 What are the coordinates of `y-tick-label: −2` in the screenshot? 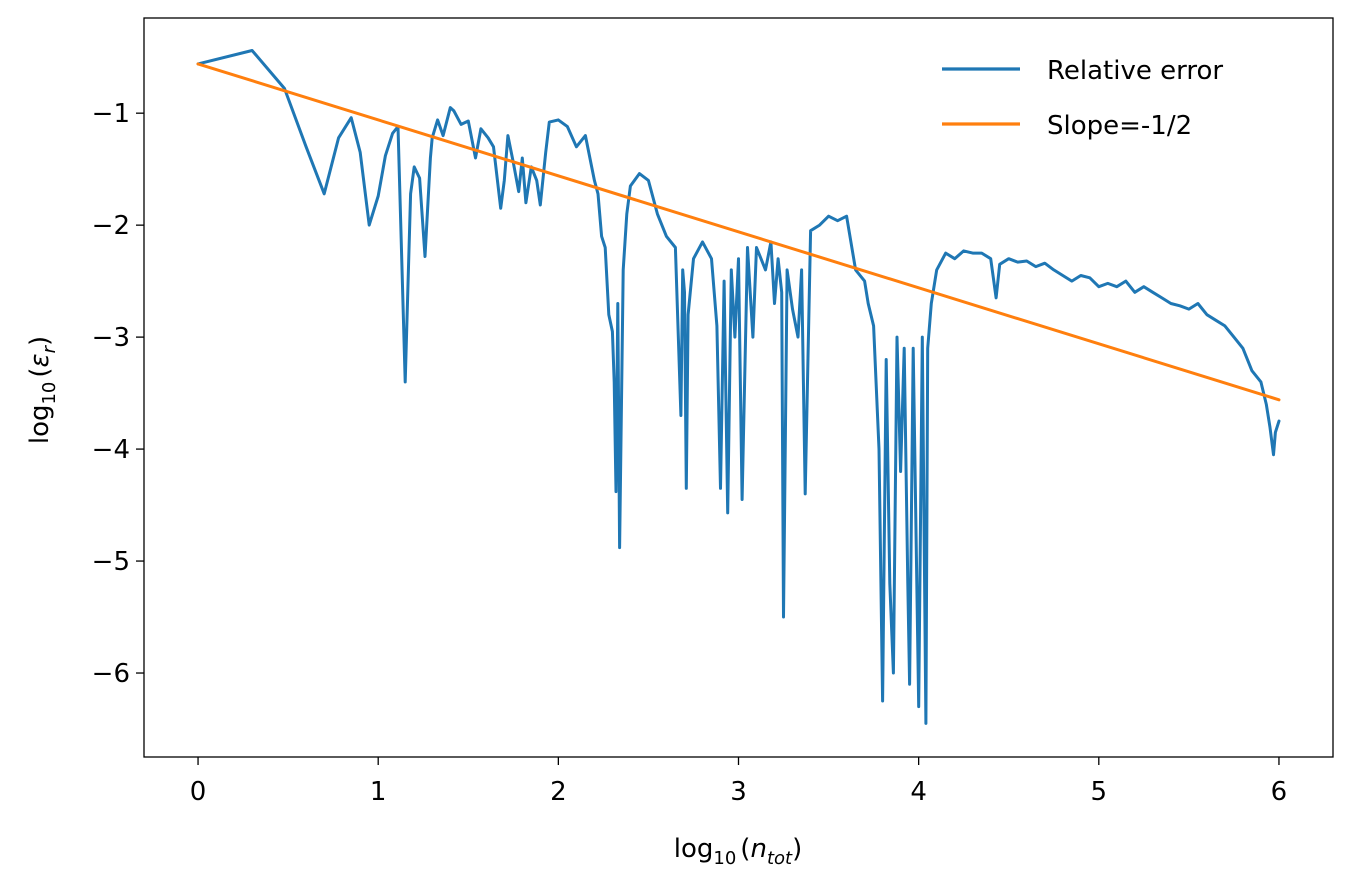 It's located at (111, 226).